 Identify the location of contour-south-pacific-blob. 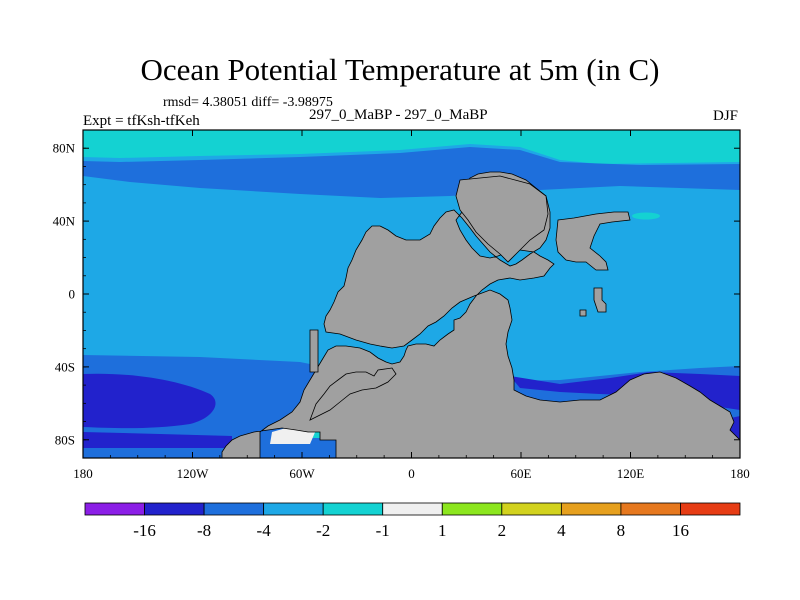
(149, 401).